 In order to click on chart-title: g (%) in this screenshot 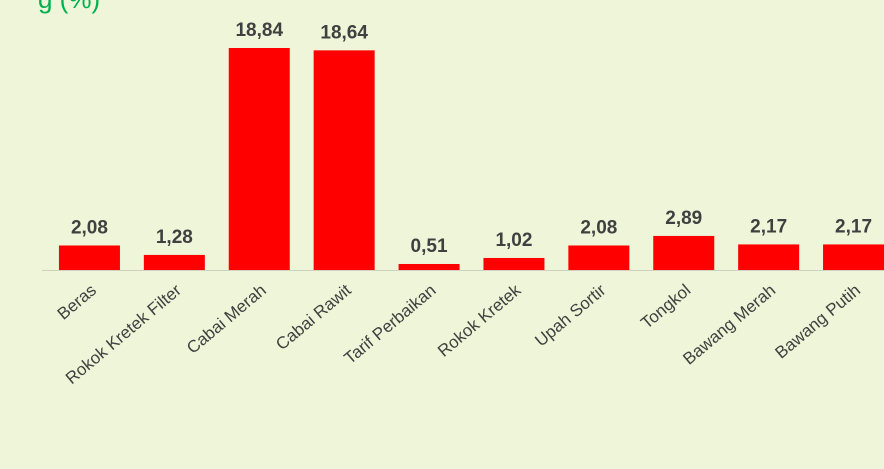, I will do `click(69, 7)`.